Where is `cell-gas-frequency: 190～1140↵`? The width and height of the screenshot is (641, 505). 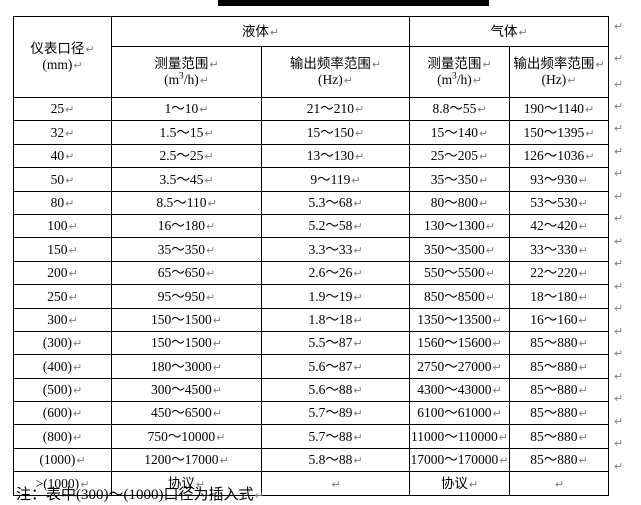 cell-gas-frequency: 190～1140↵ is located at coordinates (559, 109).